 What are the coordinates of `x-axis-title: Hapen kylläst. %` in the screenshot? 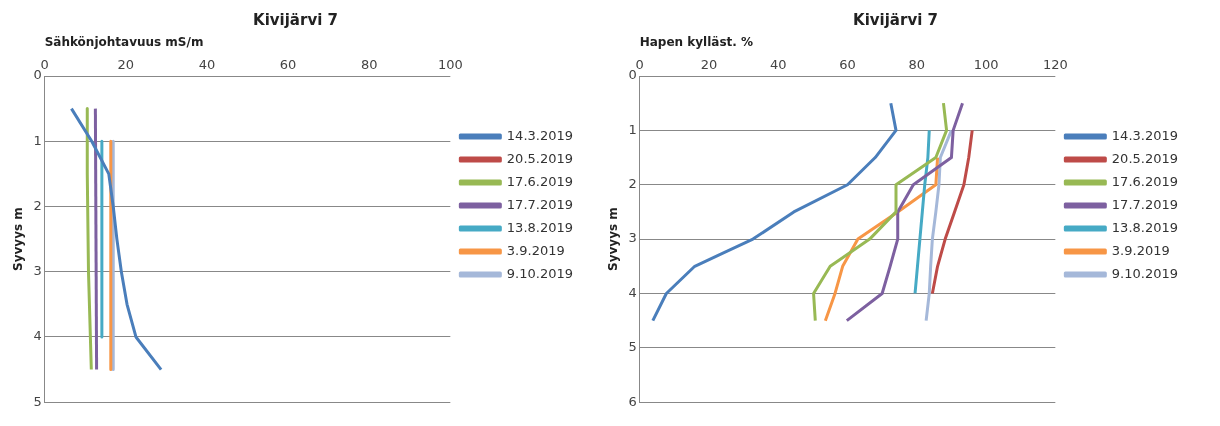 It's located at (696, 42).